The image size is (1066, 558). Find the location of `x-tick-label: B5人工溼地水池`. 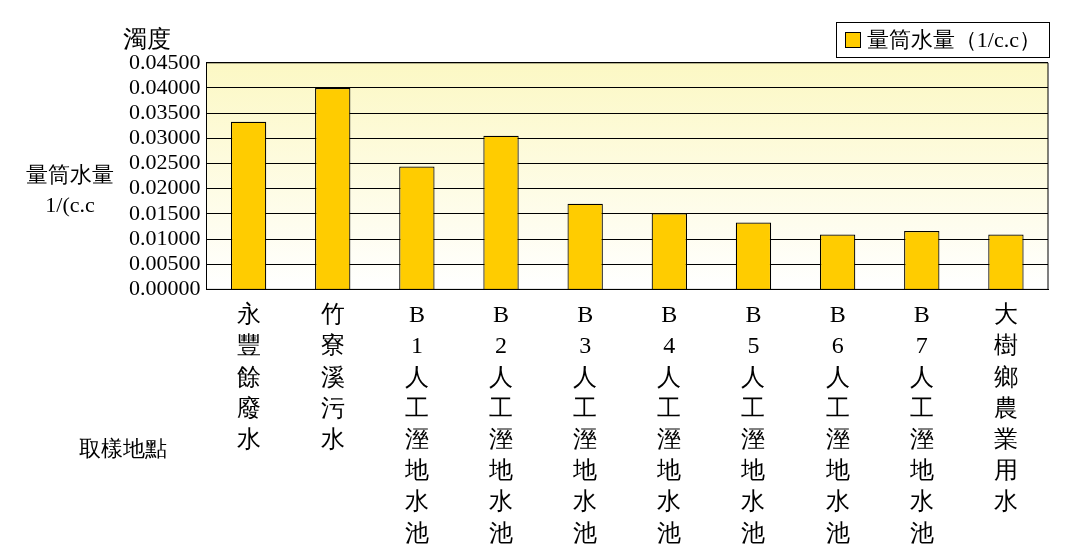

x-tick-label: B5人工溼地水池 is located at coordinates (753, 423).